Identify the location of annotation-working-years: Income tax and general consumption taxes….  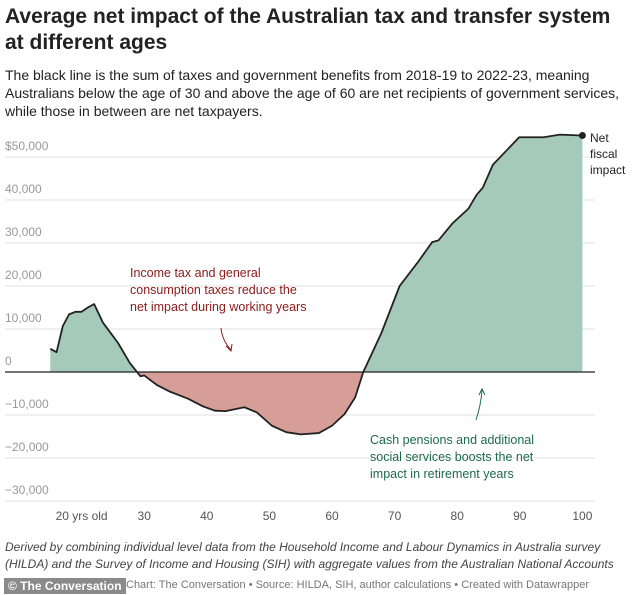
(218, 290).